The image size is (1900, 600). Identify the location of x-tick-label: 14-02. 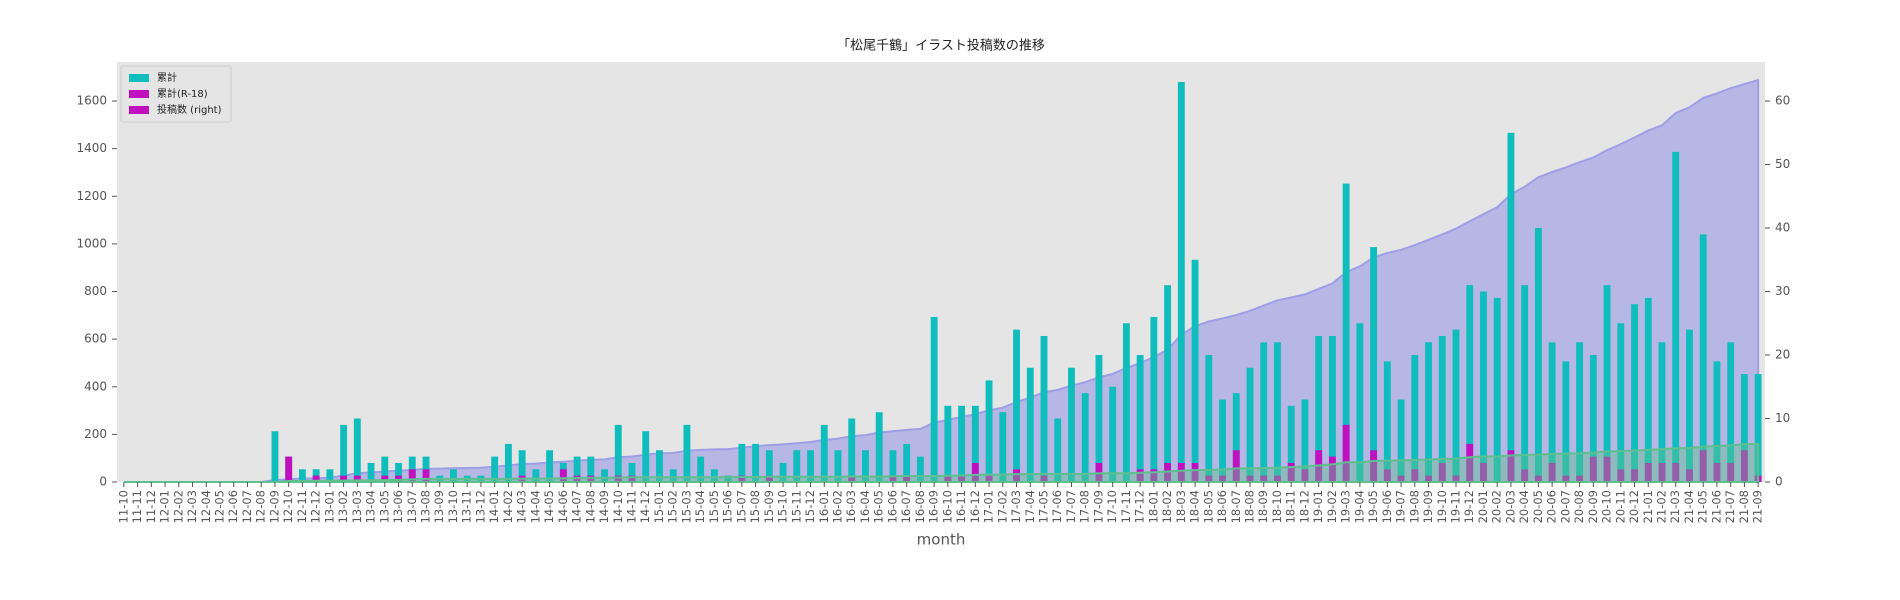
(508, 506).